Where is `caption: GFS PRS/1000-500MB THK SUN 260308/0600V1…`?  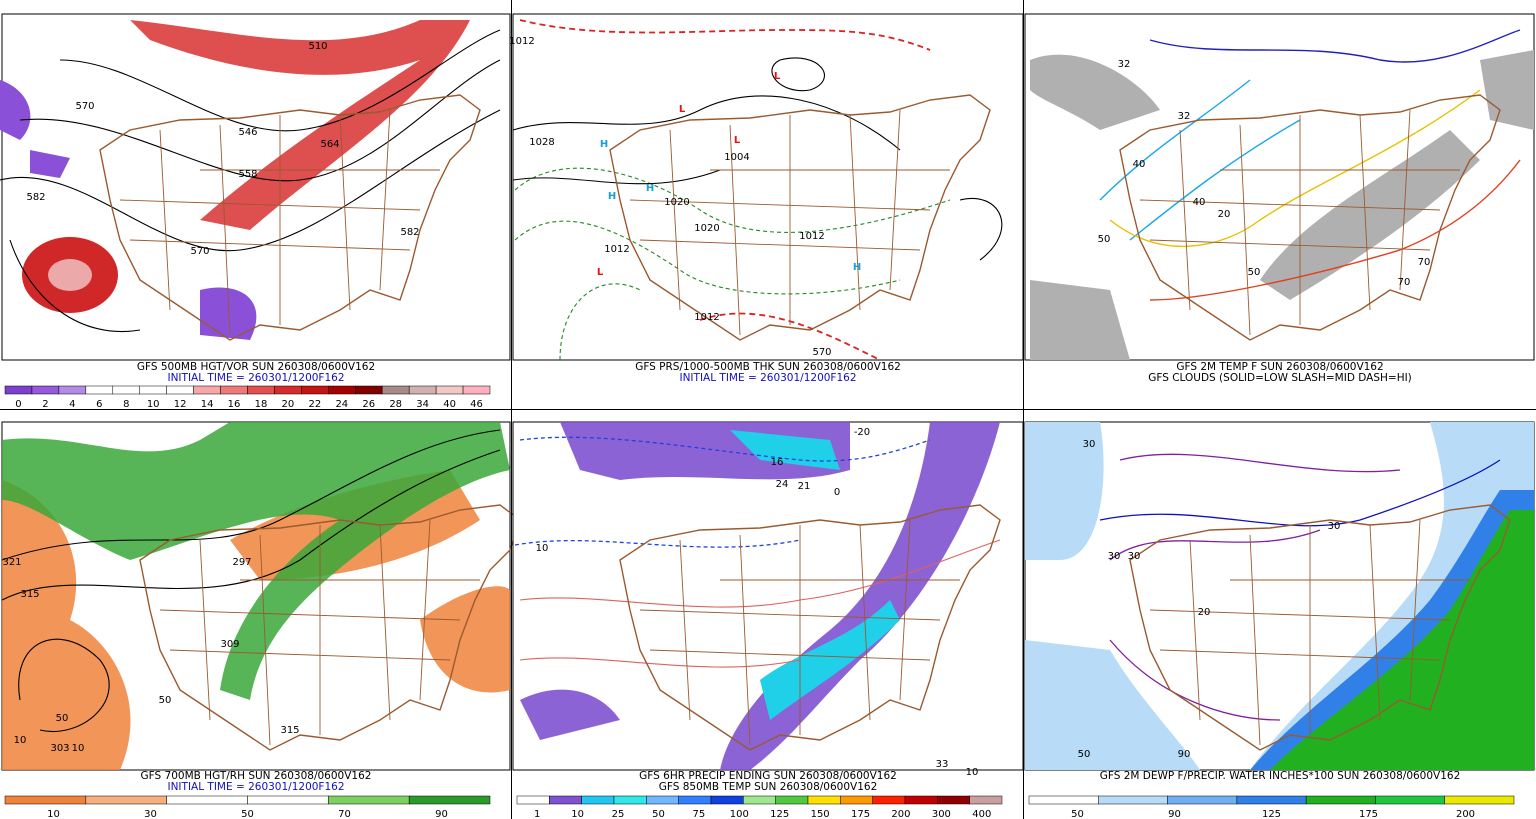
caption: GFS PRS/1000-500MB THK SUN 260308/0600V1… is located at coordinates (768, 367).